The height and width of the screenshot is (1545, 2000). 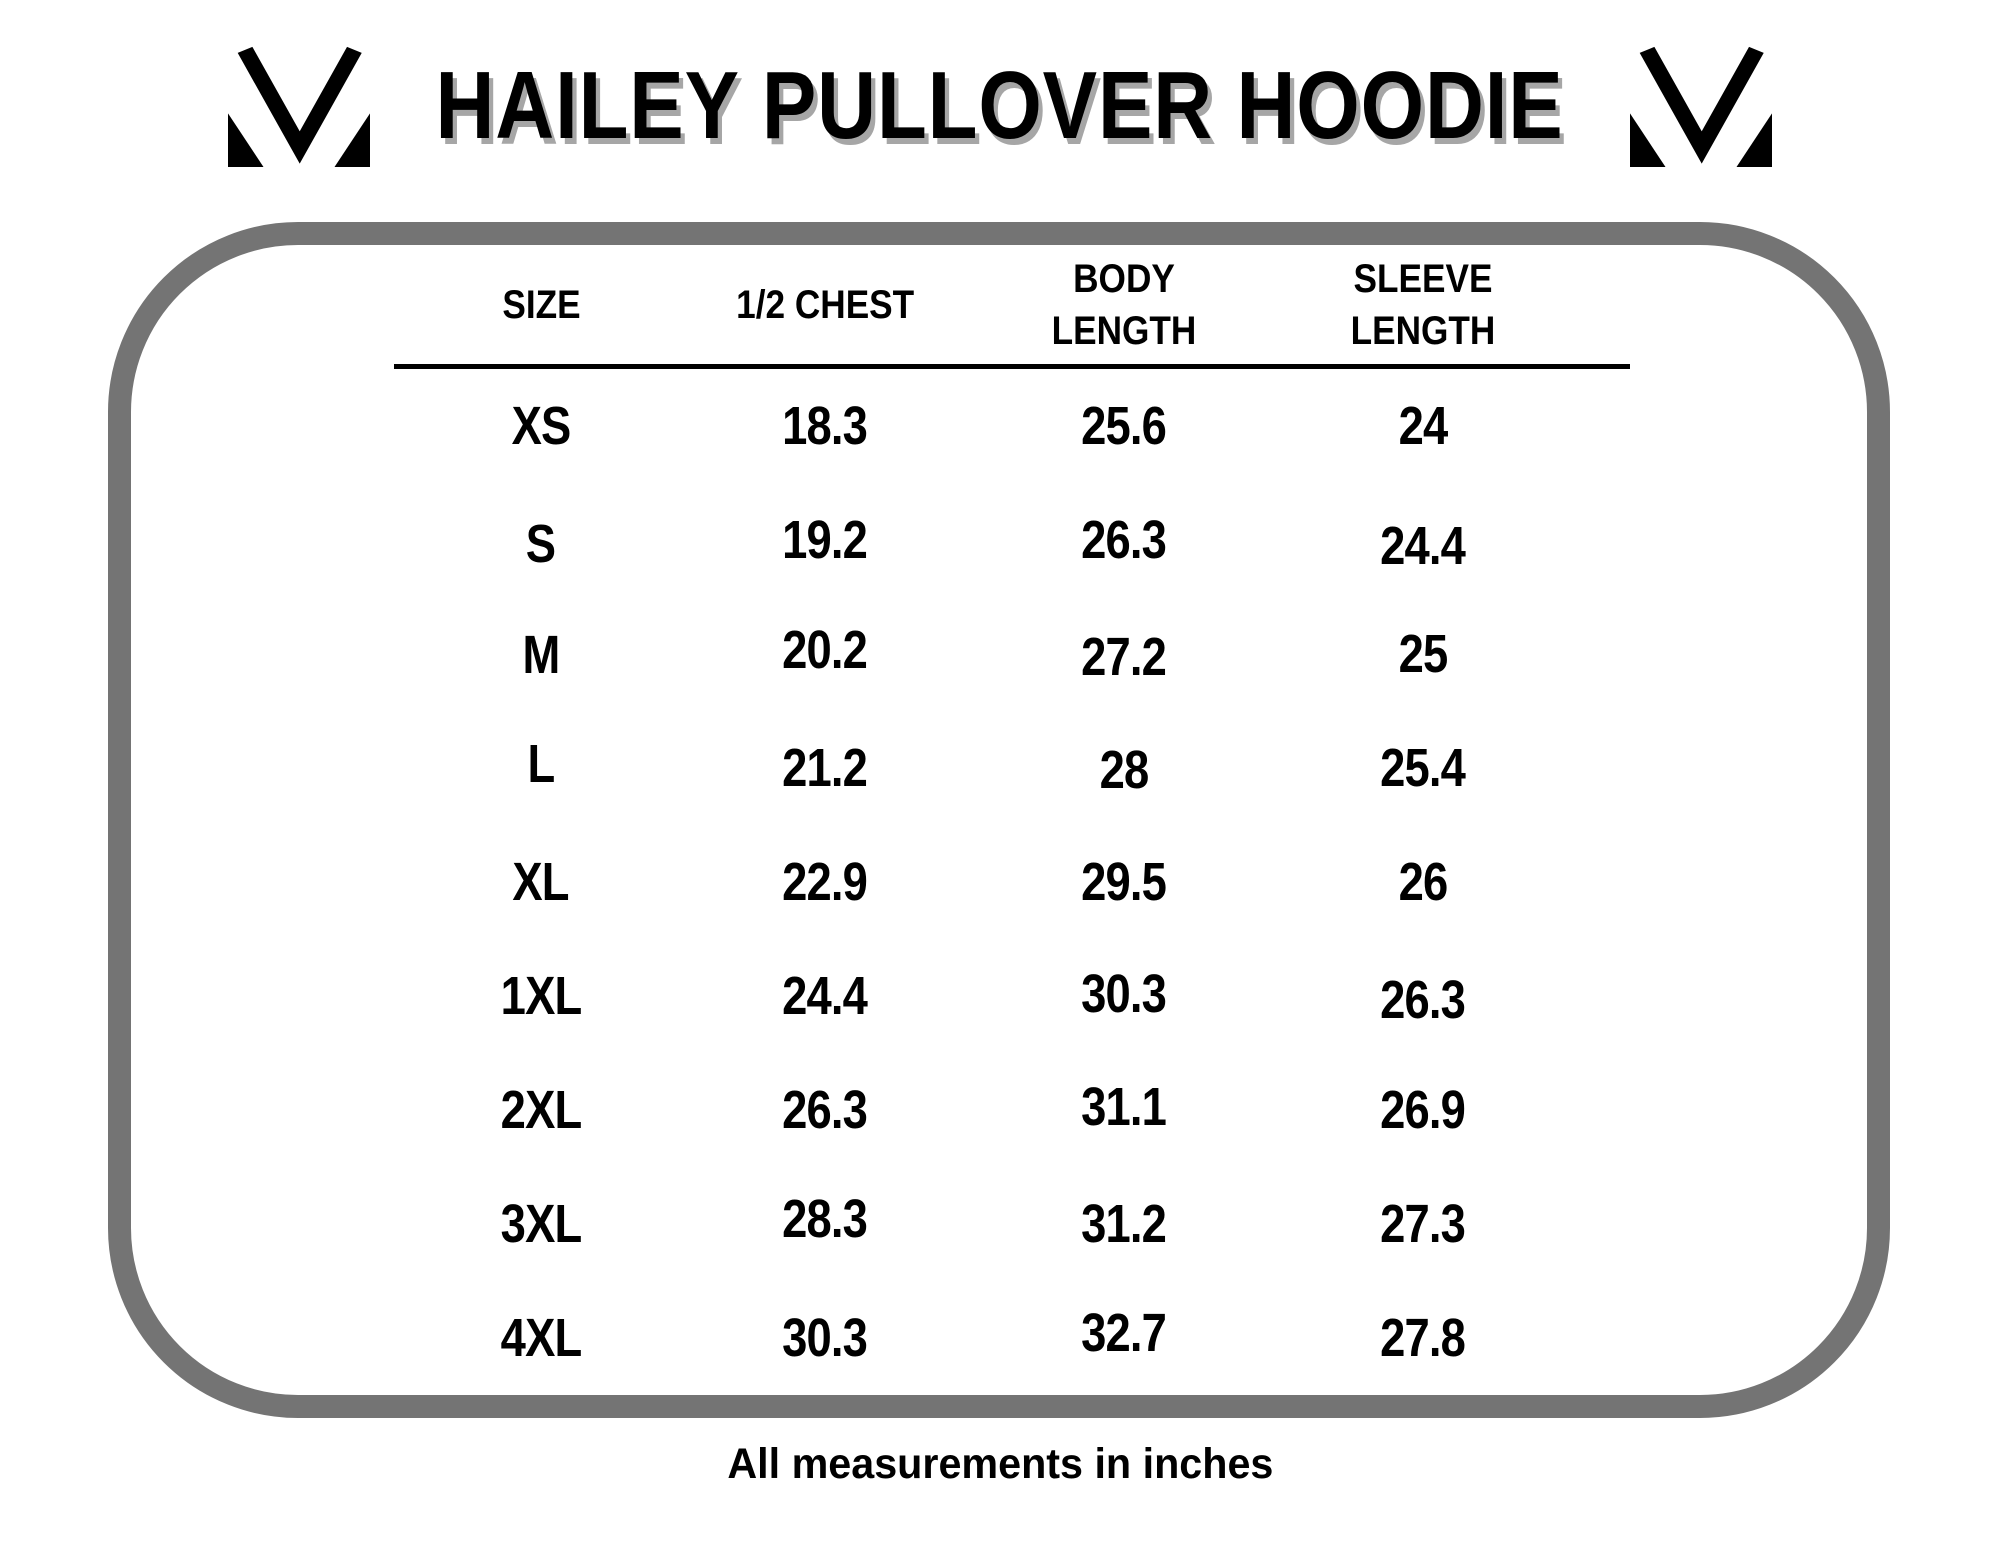 What do you see at coordinates (825, 996) in the screenshot?
I see `half-chest-value: 24.4` at bounding box center [825, 996].